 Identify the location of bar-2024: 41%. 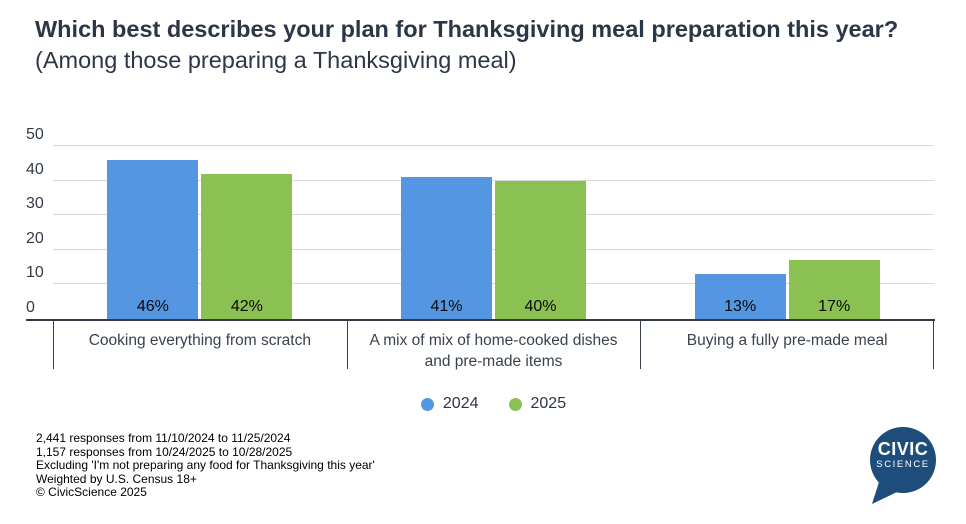
(446, 248).